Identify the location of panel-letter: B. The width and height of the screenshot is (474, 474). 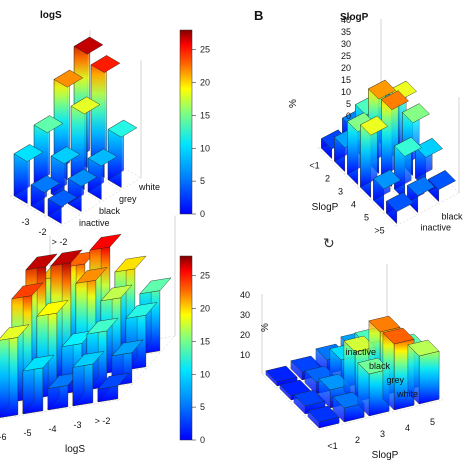
(258, 15).